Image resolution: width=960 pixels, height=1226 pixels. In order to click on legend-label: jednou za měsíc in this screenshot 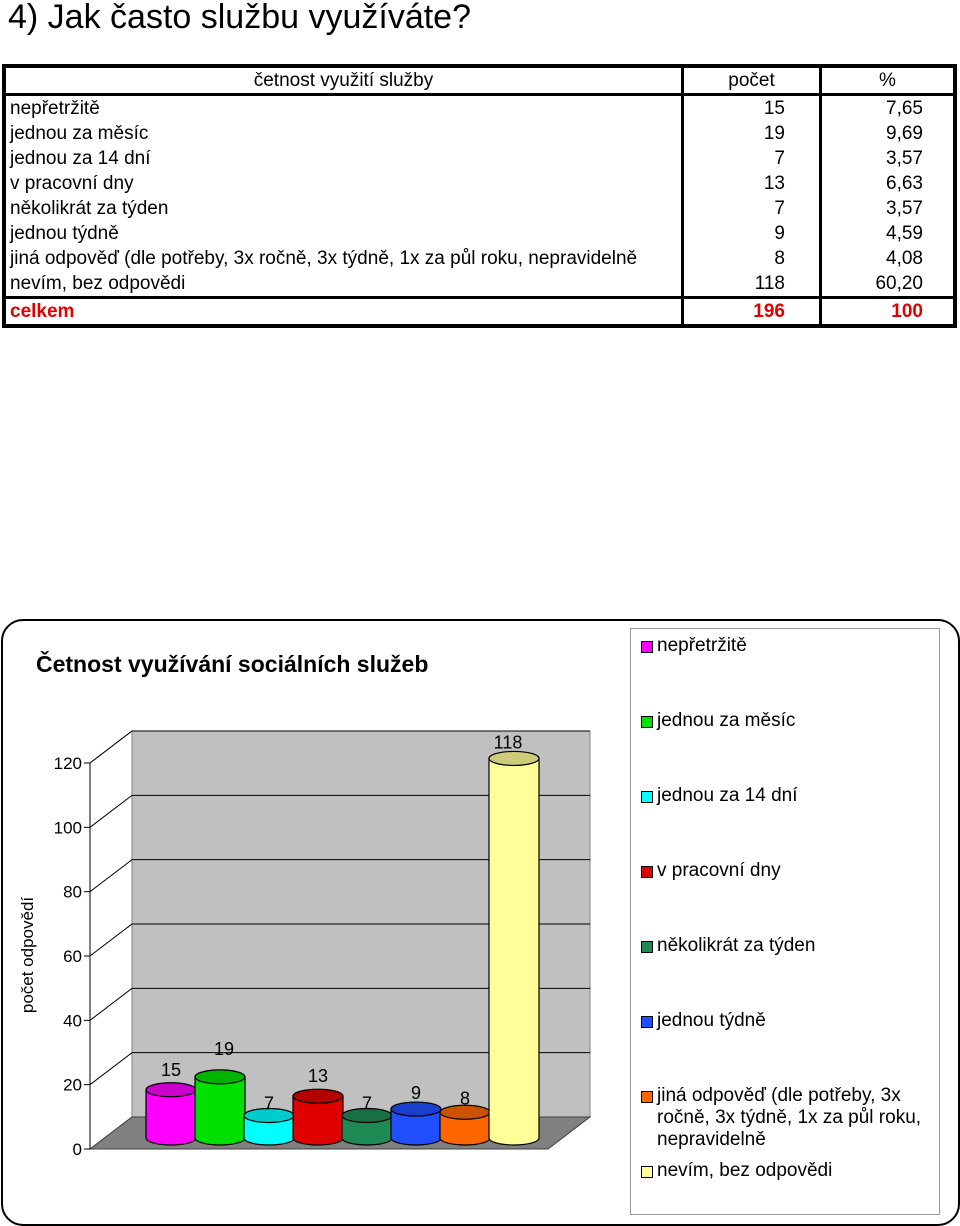, I will do `click(726, 720)`.